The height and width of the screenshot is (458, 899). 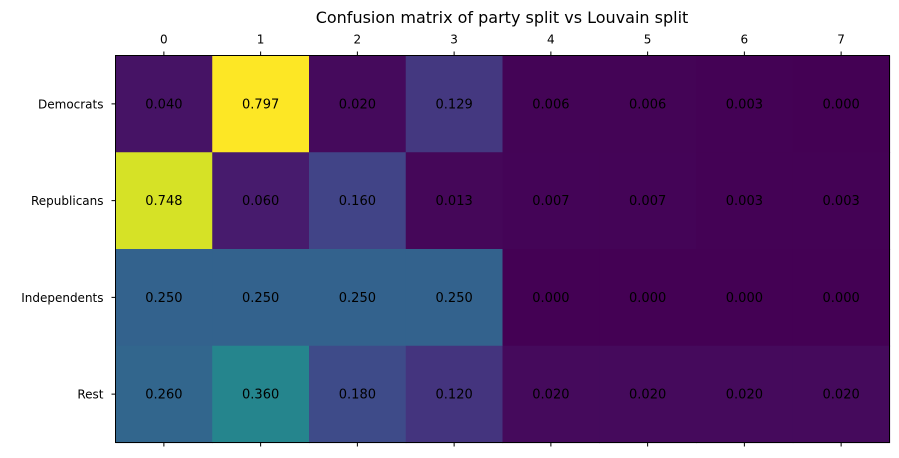 I want to click on cell-value-label: 0.180, so click(x=357, y=395).